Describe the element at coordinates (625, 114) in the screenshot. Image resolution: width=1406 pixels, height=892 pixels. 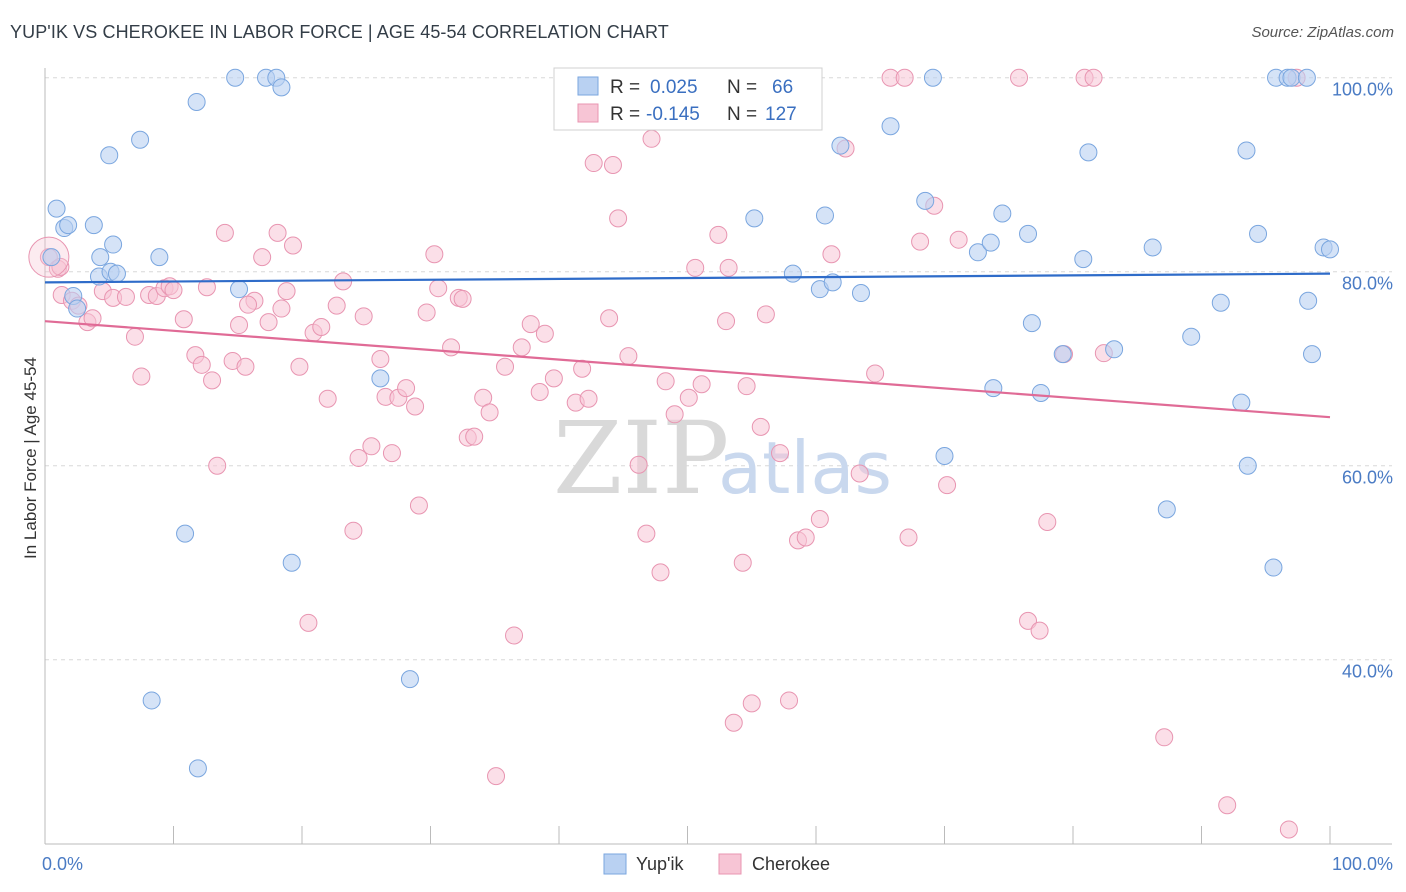
I see `legend-r-label-cherokee: R =` at that location.